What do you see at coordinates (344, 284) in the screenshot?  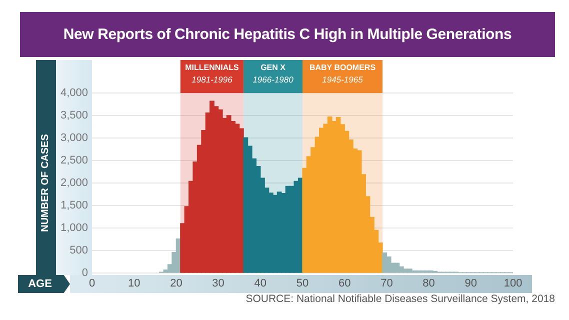 I see `x-tick-label: 60` at bounding box center [344, 284].